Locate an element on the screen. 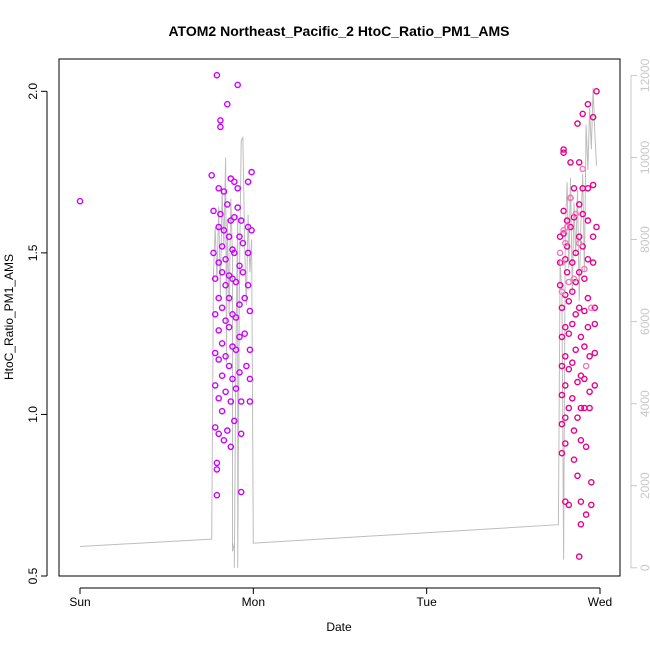 This screenshot has width=650, height=650. y-tick-label: 1.5 is located at coordinates (33, 252).